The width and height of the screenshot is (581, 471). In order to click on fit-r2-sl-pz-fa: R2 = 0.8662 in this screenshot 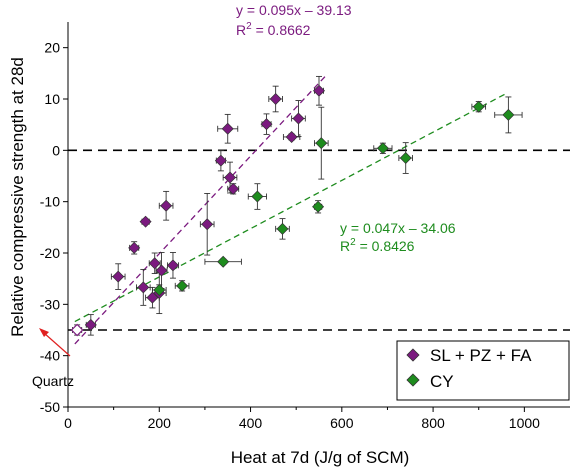, I will do `click(273, 29)`.